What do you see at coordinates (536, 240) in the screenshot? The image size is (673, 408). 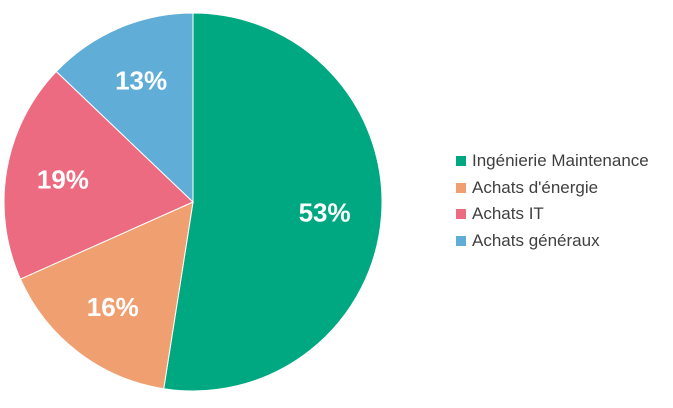 I see `legend-label: Achats généraux` at bounding box center [536, 240].